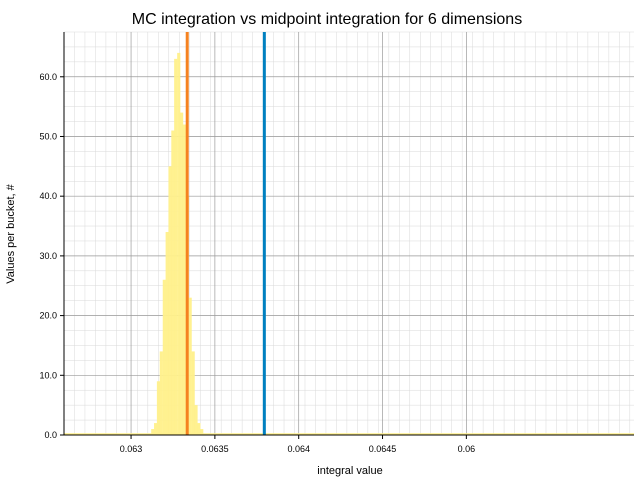  I want to click on y-tick-label: 60.0, so click(48, 77).